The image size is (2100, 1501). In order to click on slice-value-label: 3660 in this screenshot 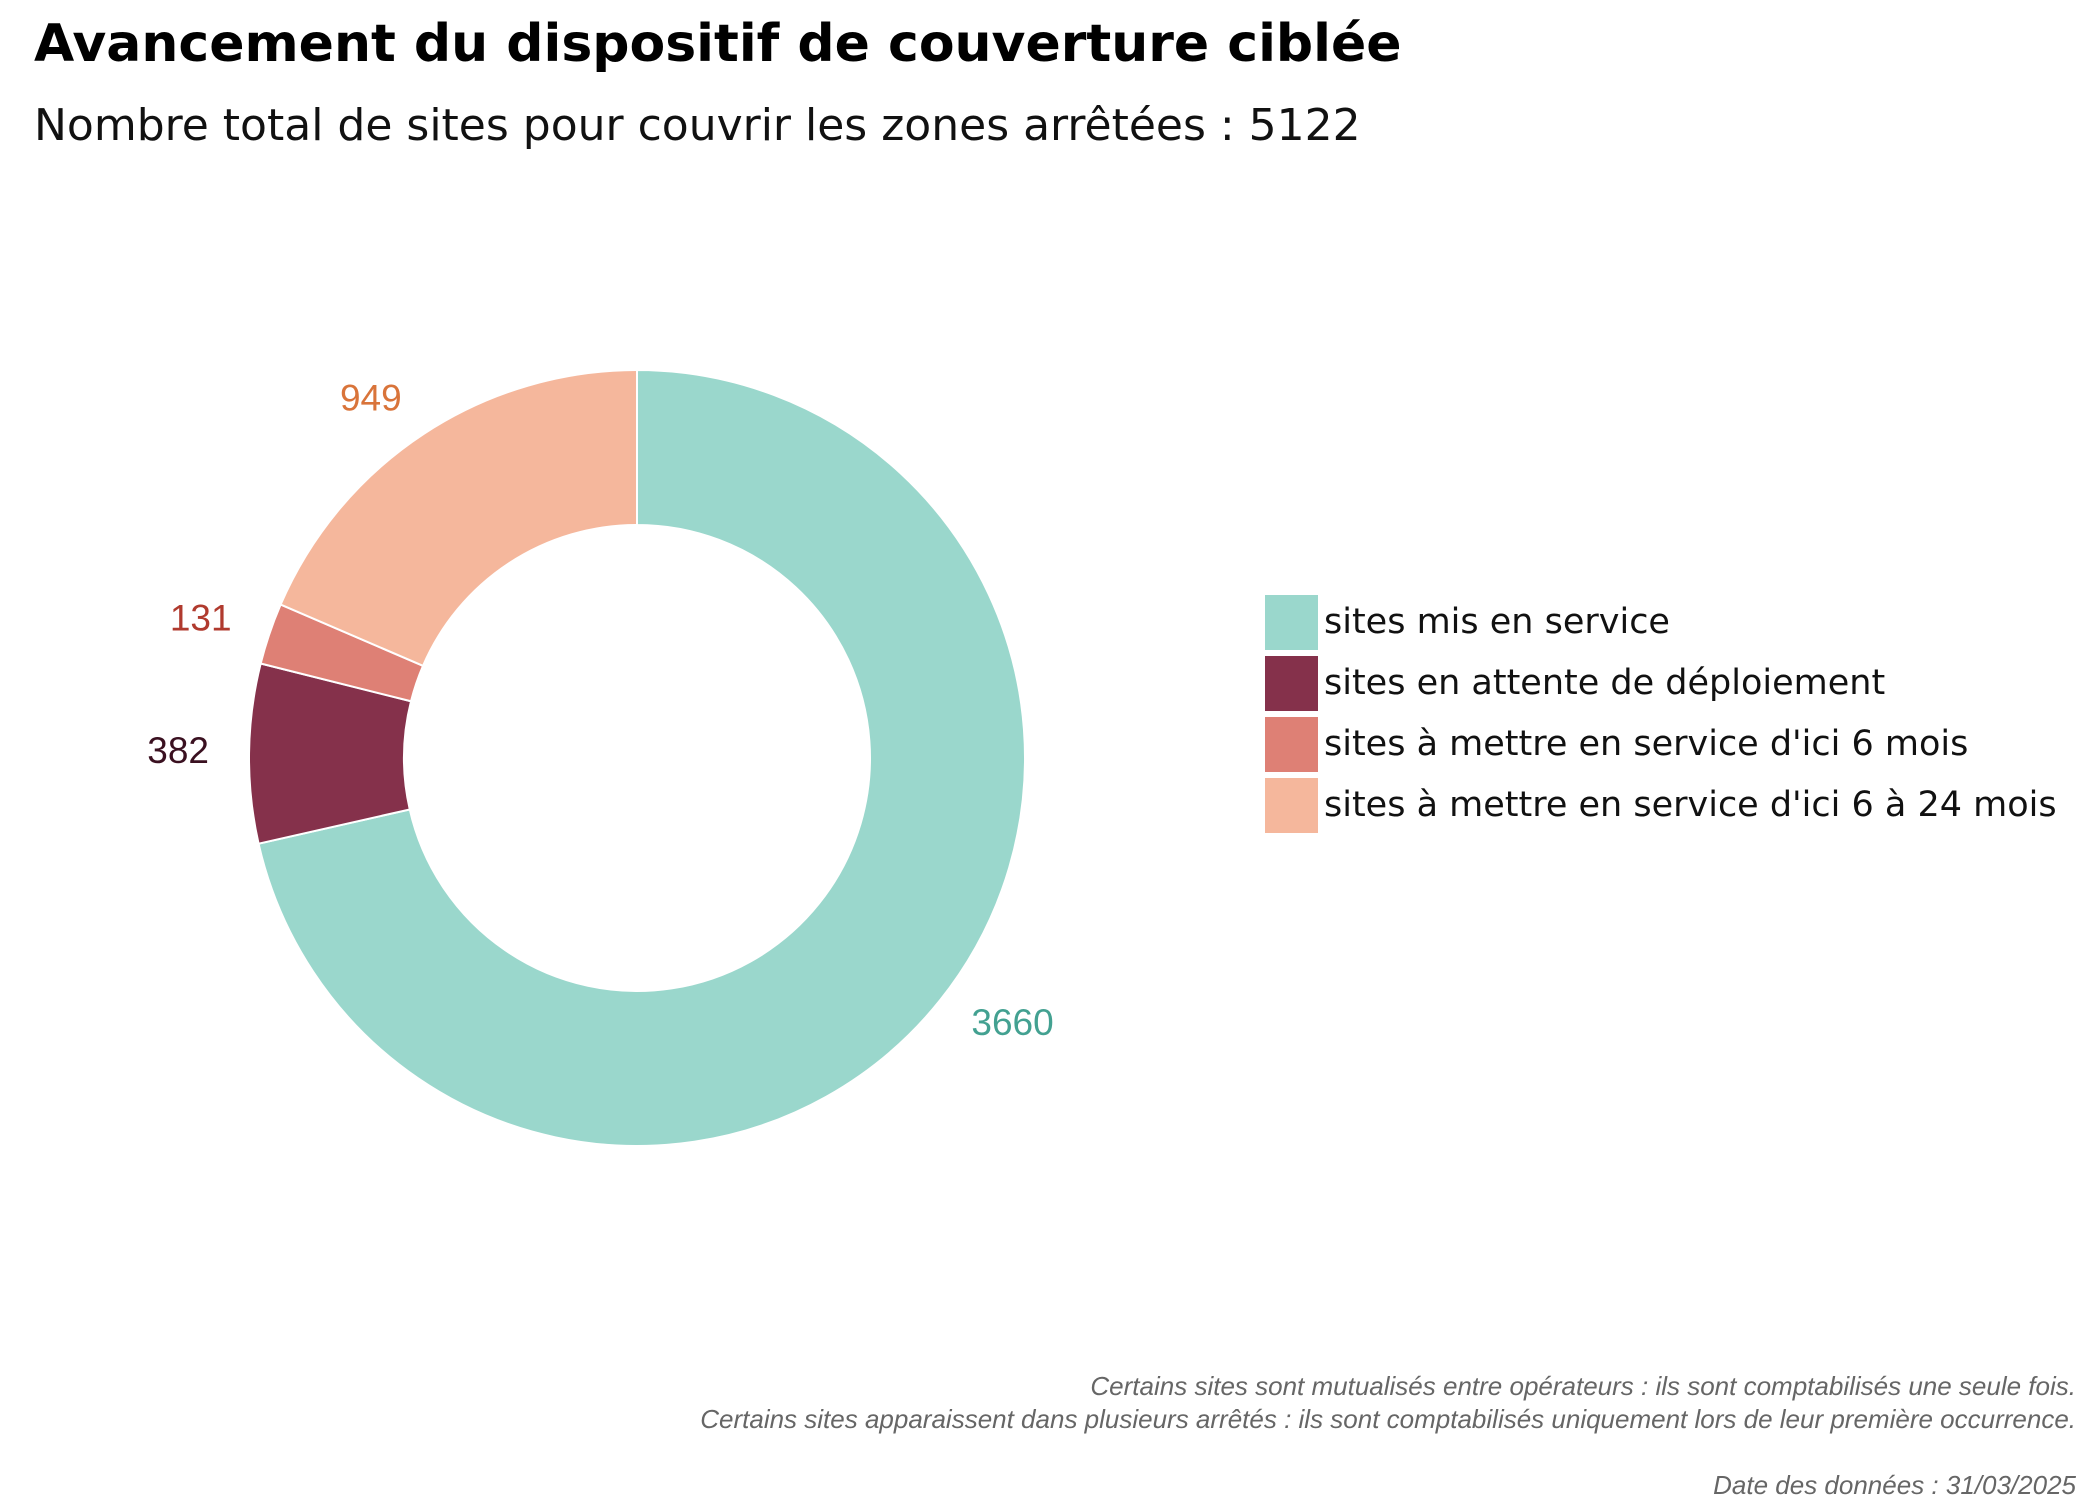, I will do `click(1012, 1022)`.